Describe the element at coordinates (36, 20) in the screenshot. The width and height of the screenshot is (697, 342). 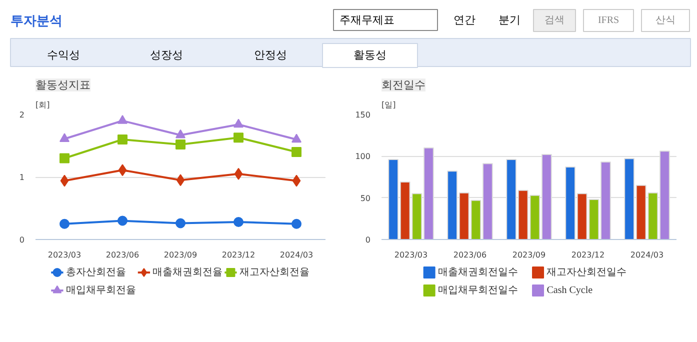
I see `text: 투자분석` at that location.